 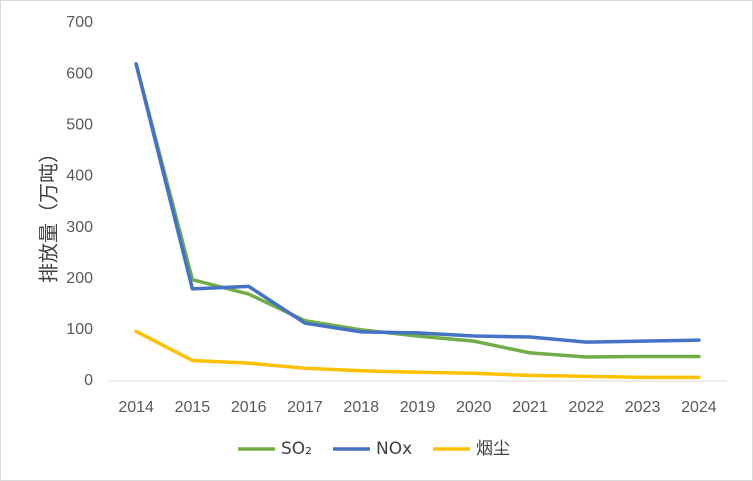 I want to click on y-tick-label: 200, so click(x=79, y=278).